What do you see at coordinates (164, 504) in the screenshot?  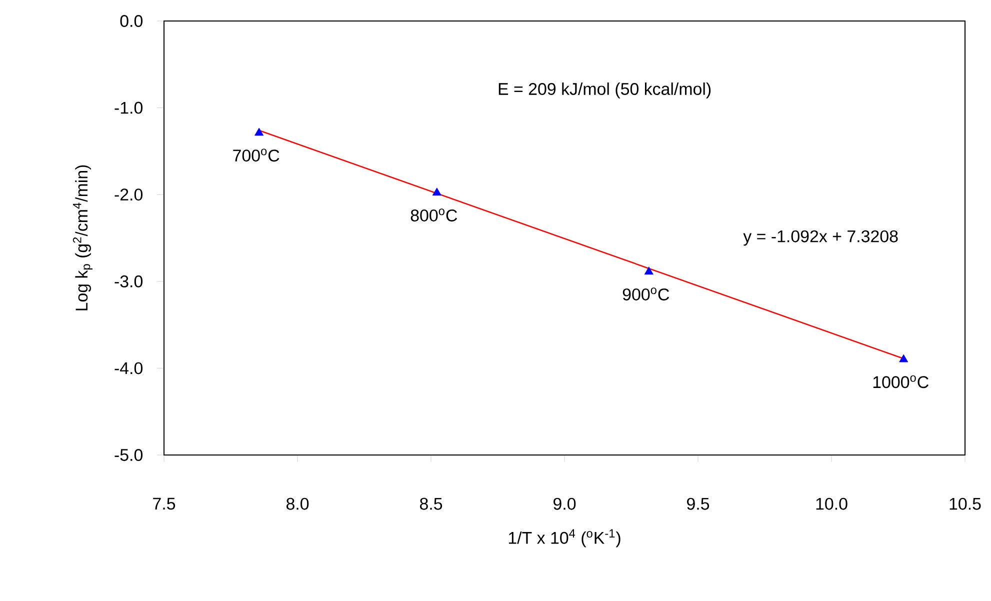 I see `x-tick-label: 7.5` at bounding box center [164, 504].